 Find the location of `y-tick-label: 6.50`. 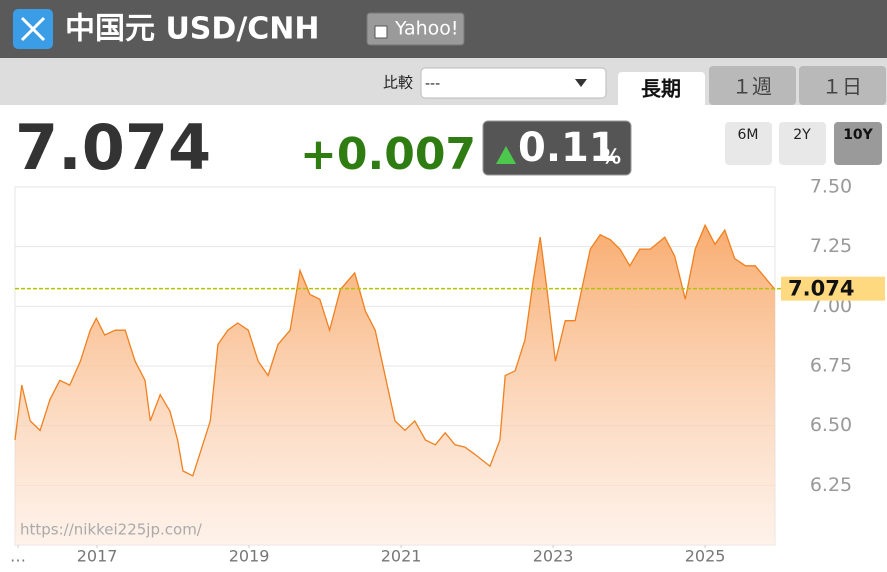

y-tick-label: 6.50 is located at coordinates (831, 425).